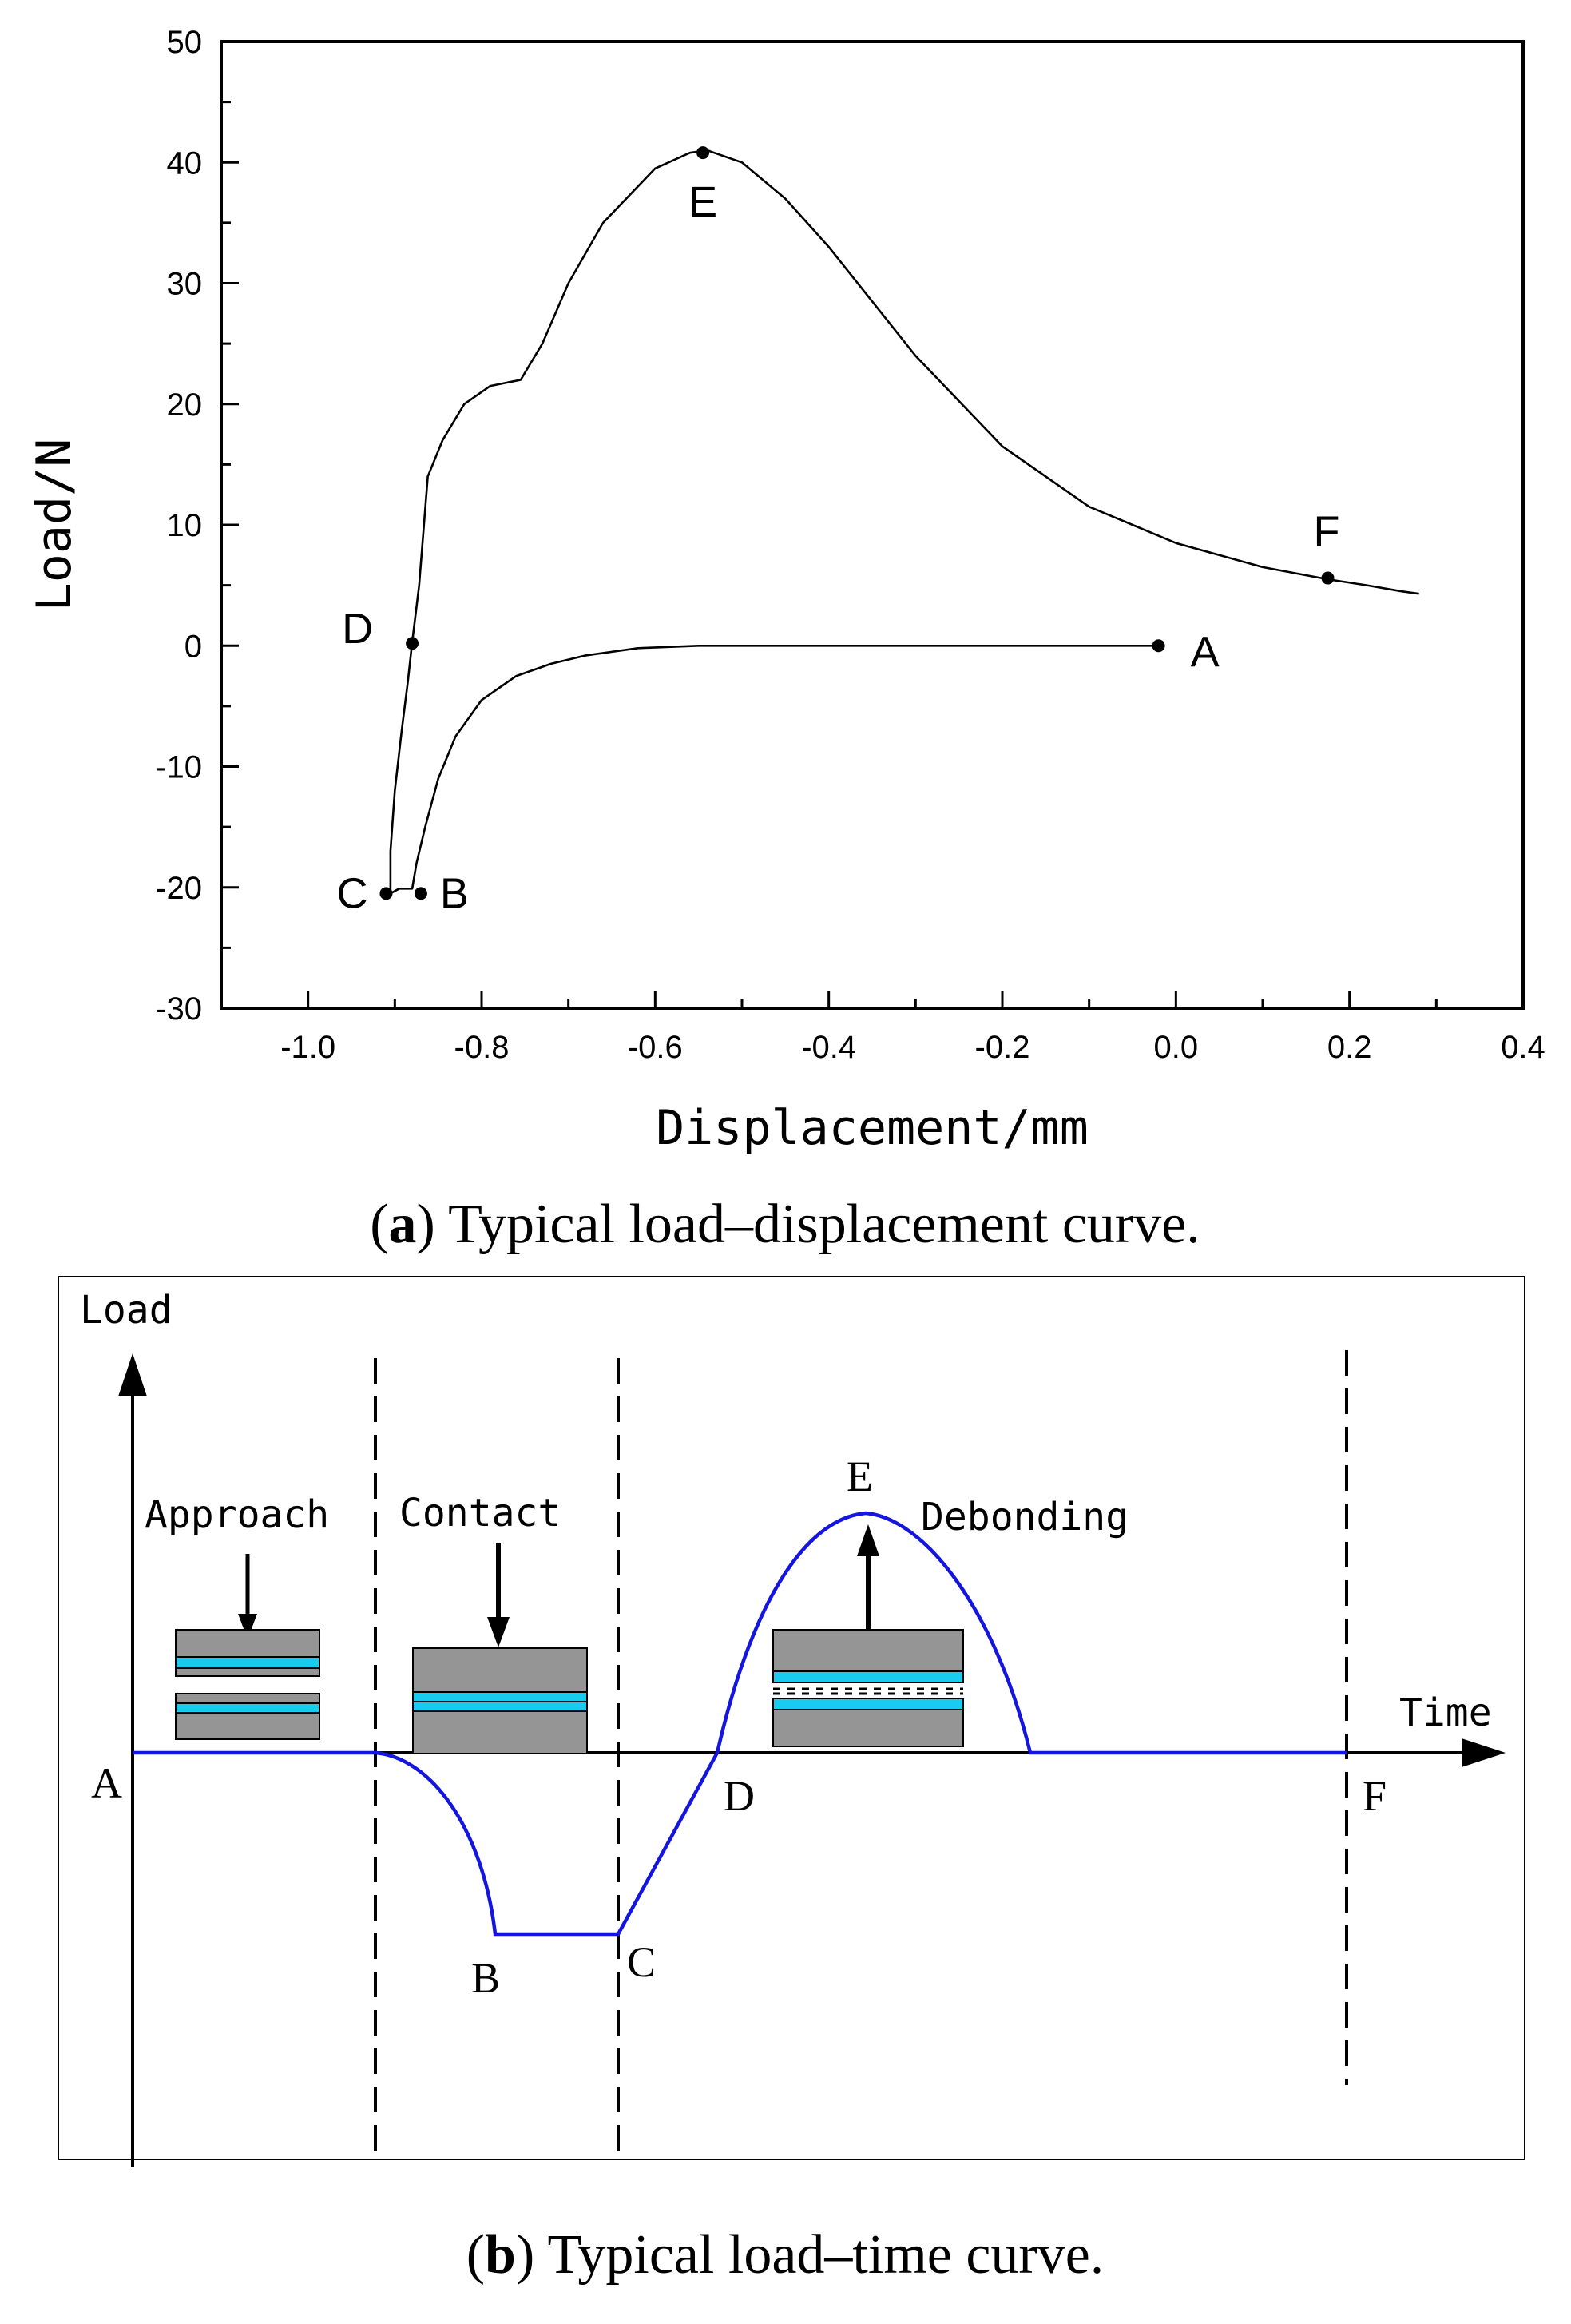 The width and height of the screenshot is (1571, 2324). What do you see at coordinates (54, 525) in the screenshot?
I see `y-axis-title: Load/N` at bounding box center [54, 525].